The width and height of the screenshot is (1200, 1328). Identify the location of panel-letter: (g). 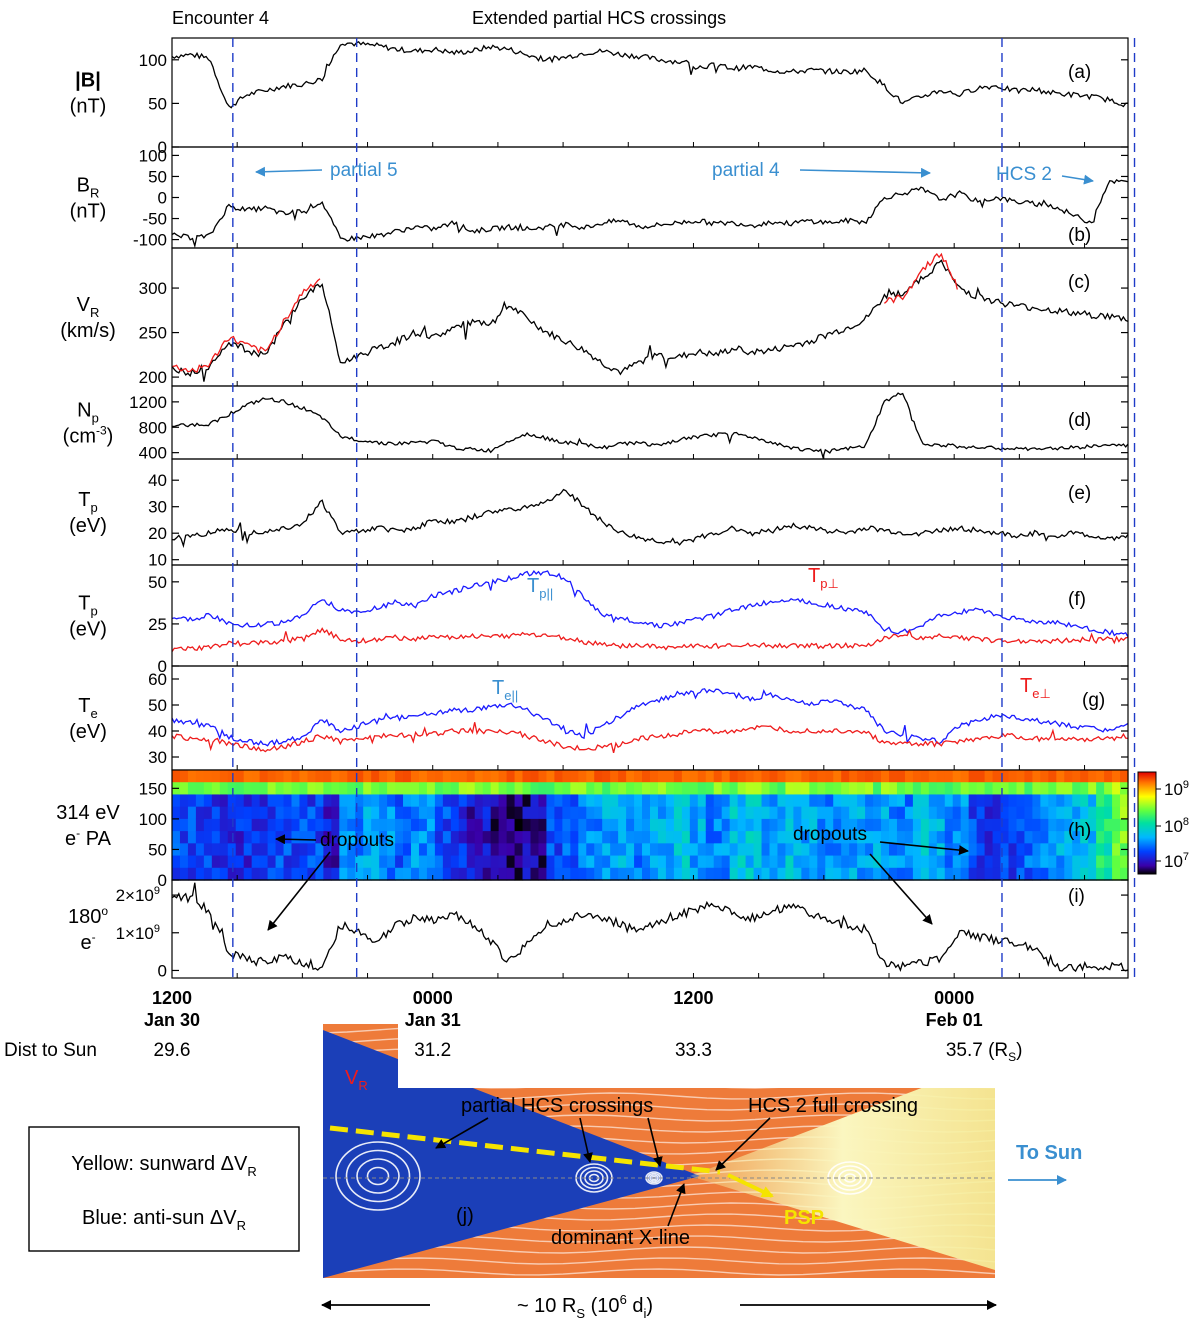
(1093, 700).